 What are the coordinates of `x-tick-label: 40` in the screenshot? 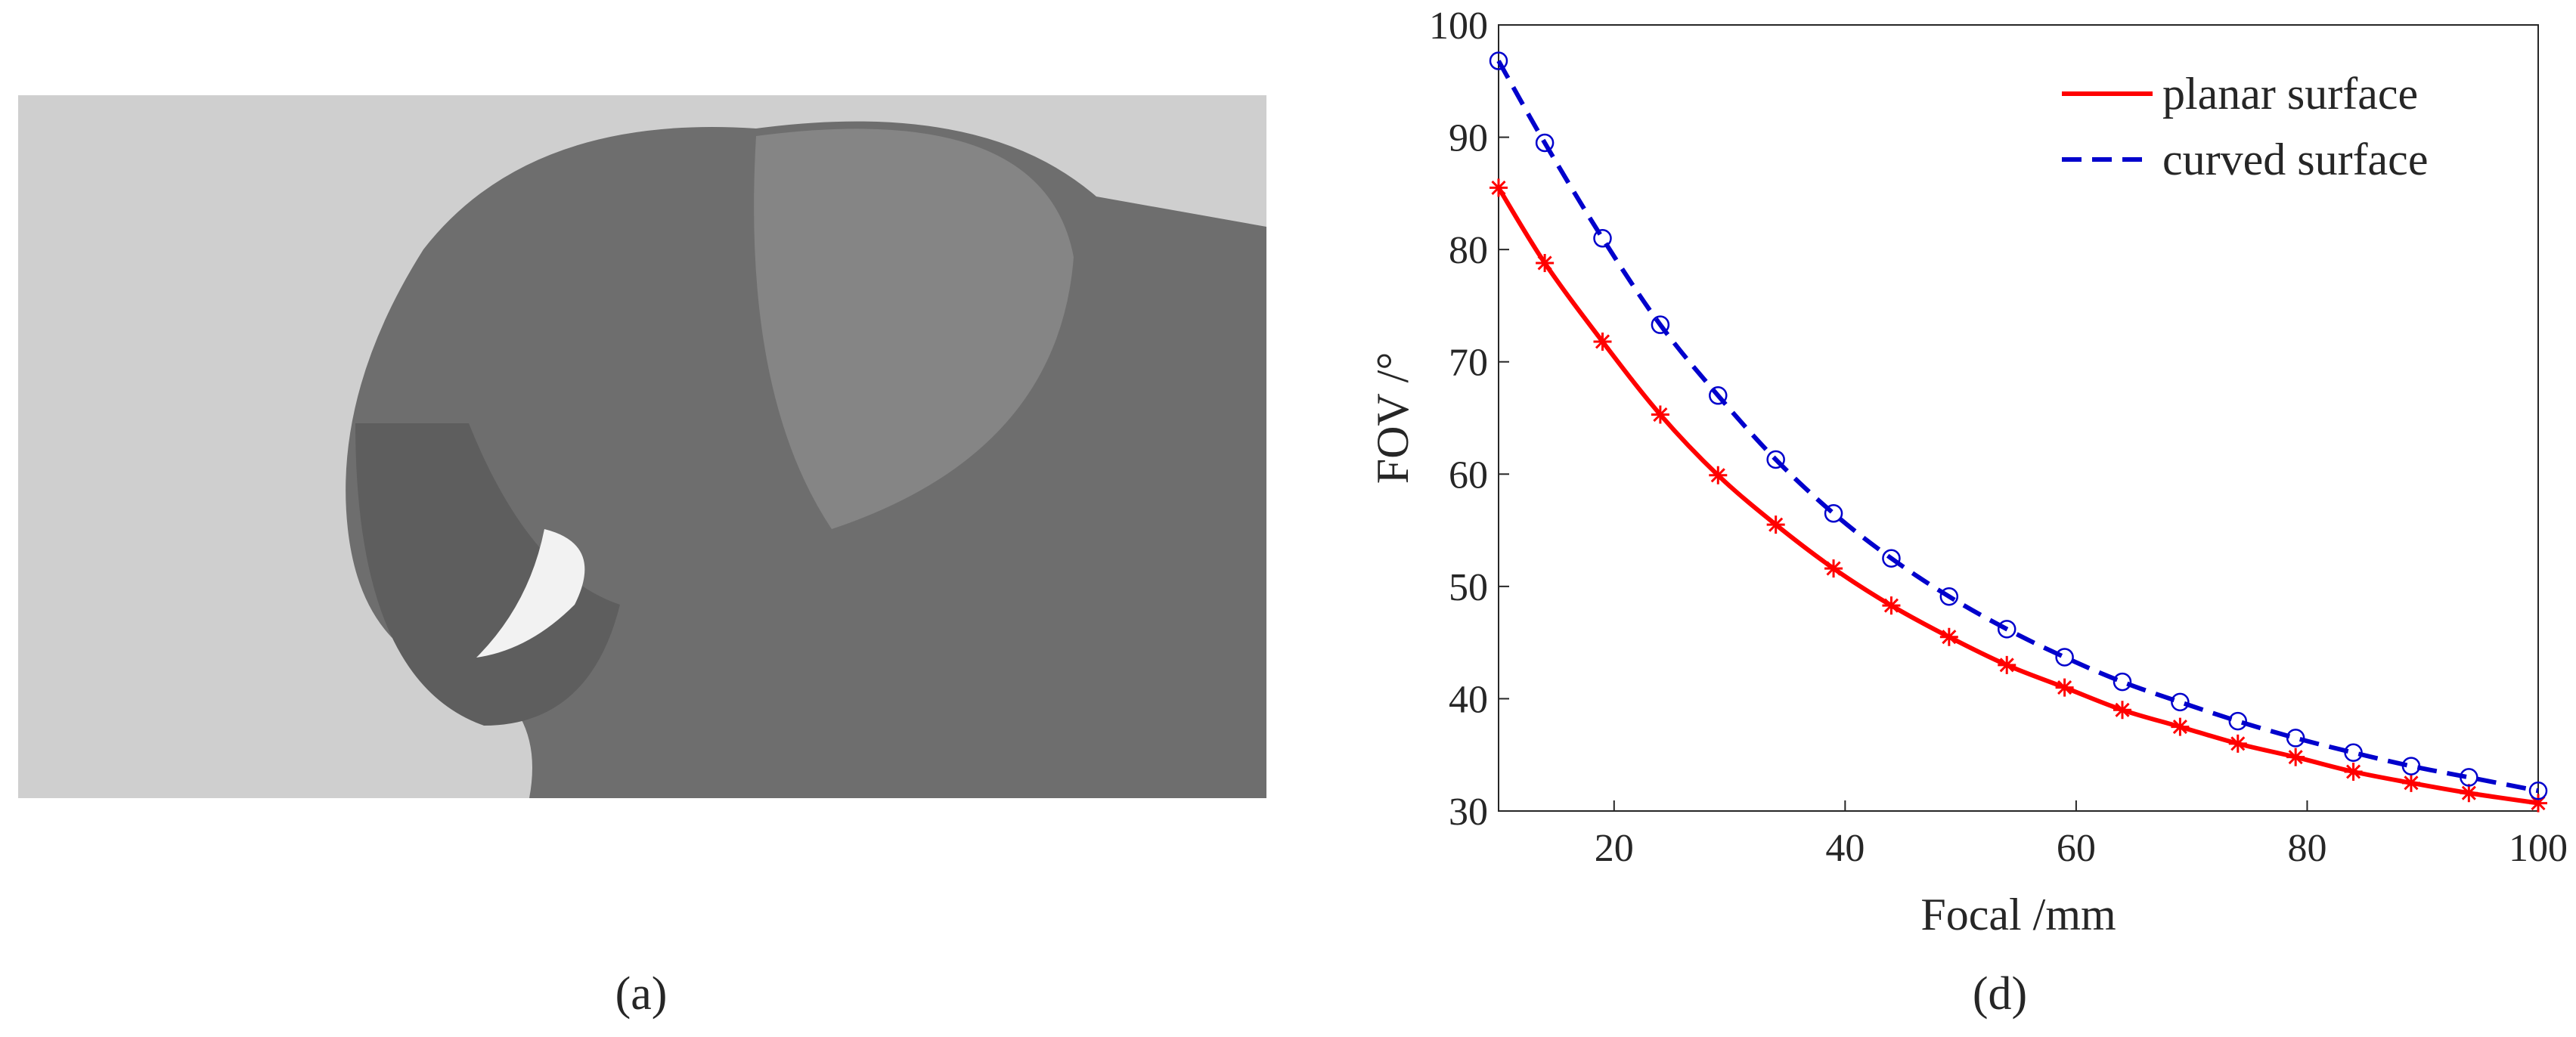 It's located at (1845, 848).